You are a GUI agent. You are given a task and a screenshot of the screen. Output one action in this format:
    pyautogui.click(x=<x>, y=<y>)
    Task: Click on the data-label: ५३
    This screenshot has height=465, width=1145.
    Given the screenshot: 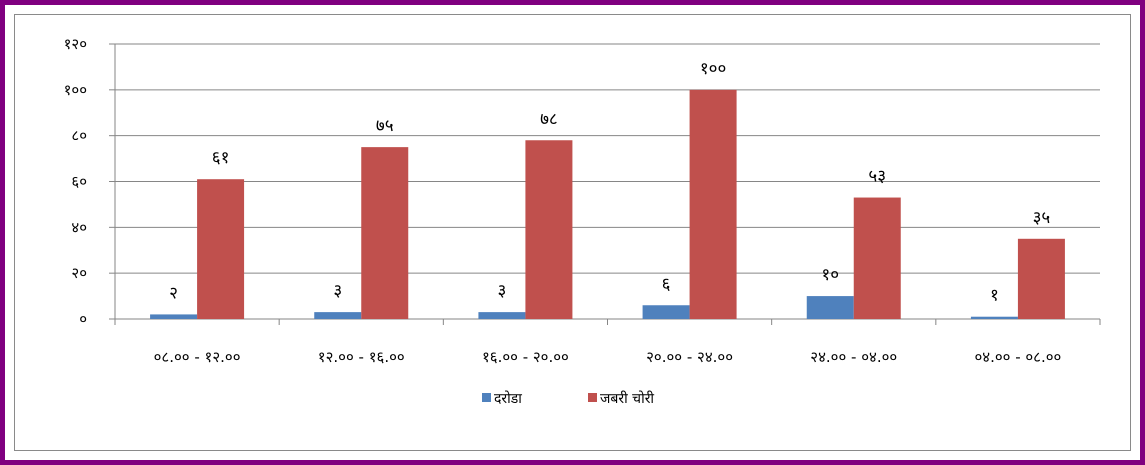 What is the action you would take?
    pyautogui.click(x=877, y=177)
    